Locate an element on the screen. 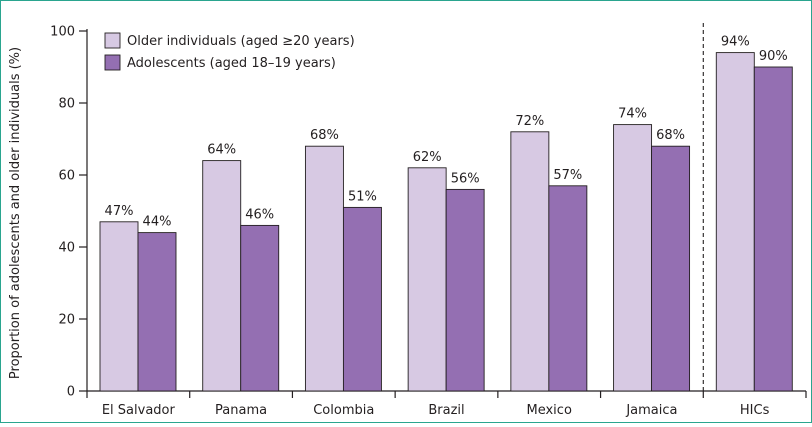 Image resolution: width=812 pixels, height=427 pixels. bar-jamaica-adolescents is located at coordinates (671, 268).